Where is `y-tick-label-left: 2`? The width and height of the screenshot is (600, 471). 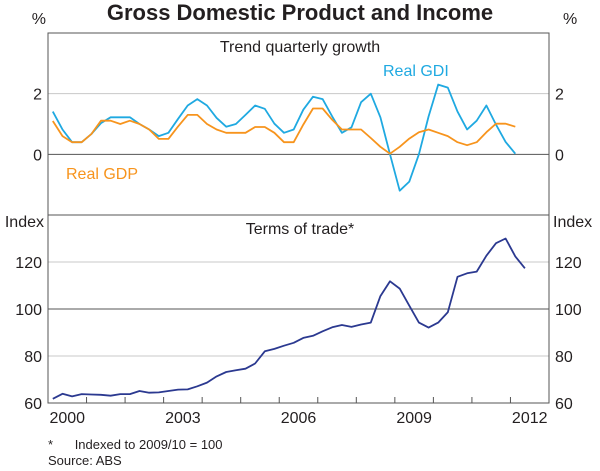
y-tick-label-left: 2 is located at coordinates (37, 95).